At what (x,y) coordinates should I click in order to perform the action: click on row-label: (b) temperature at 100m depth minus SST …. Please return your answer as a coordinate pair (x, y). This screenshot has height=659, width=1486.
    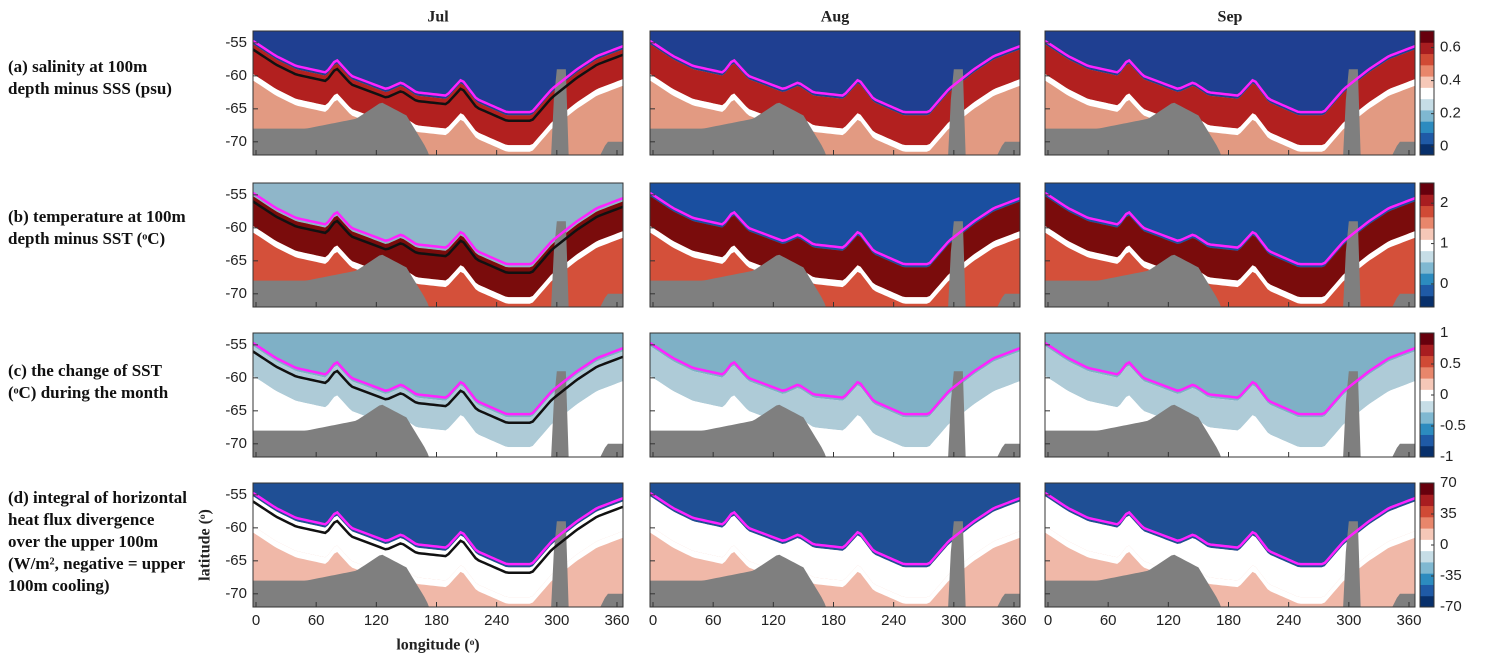
    Looking at the image, I should click on (97, 227).